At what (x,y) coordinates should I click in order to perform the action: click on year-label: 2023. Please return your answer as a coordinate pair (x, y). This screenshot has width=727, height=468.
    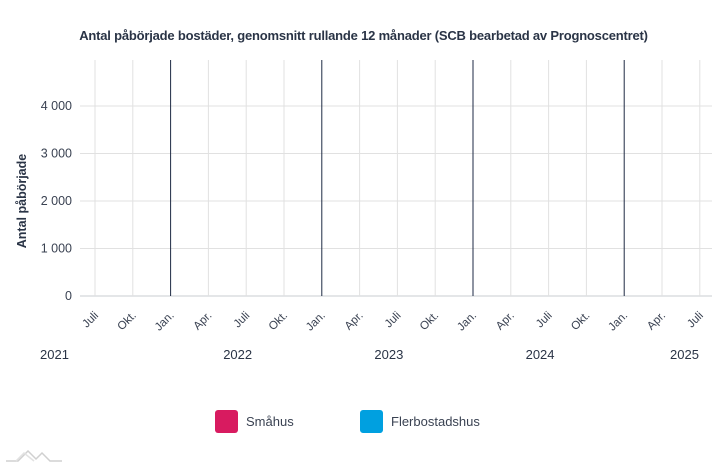
    Looking at the image, I should click on (388, 354).